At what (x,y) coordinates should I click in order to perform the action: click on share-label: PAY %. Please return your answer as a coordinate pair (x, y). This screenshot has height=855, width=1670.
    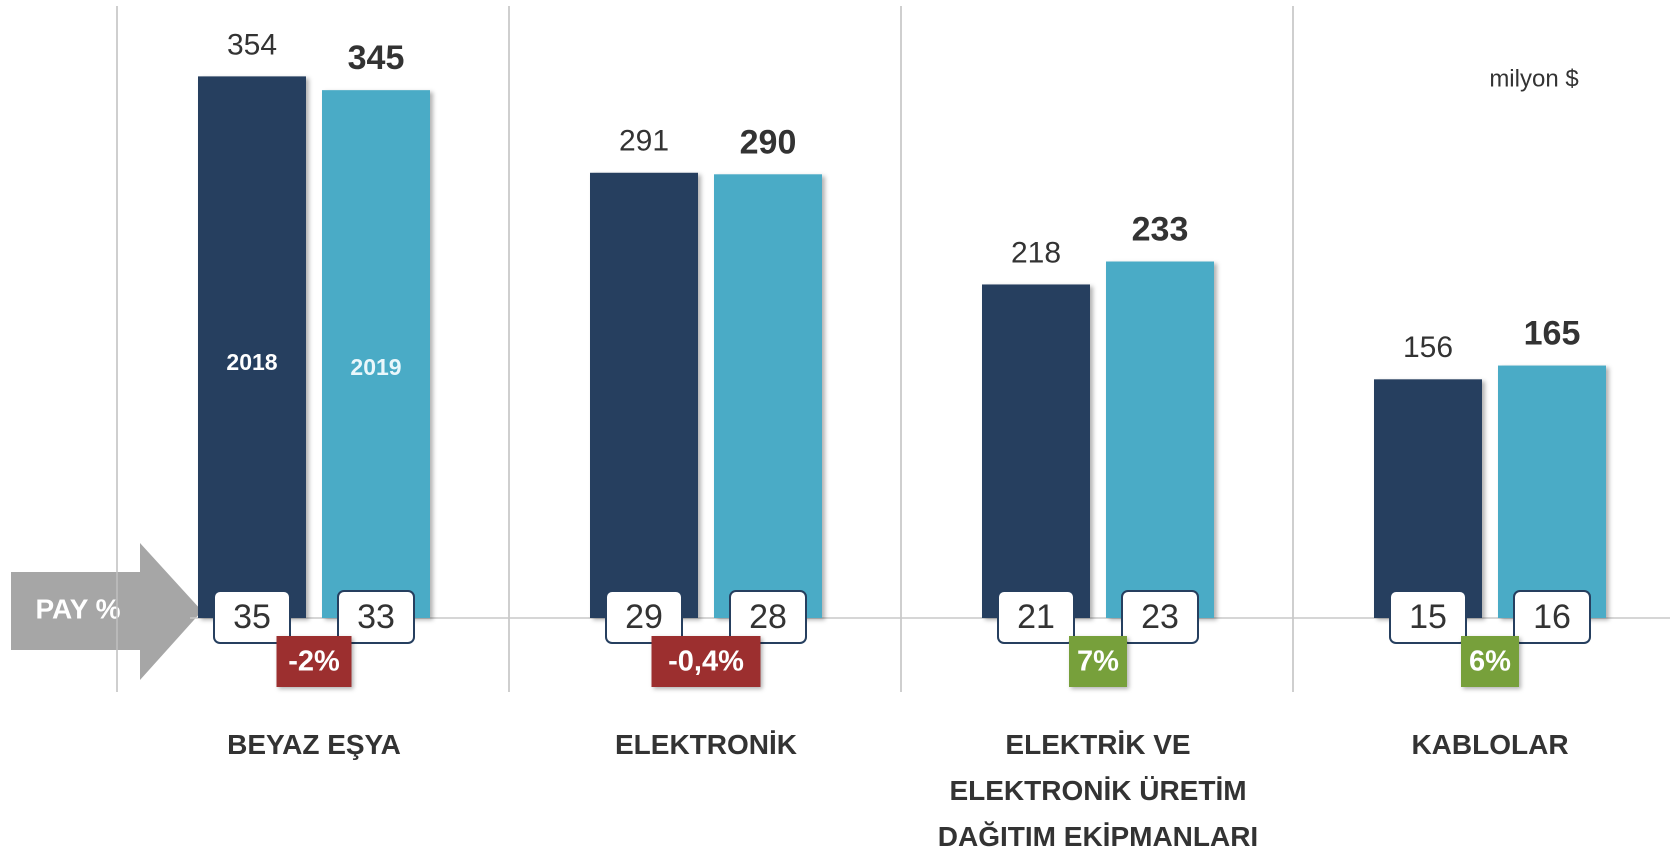
    Looking at the image, I should click on (77, 608).